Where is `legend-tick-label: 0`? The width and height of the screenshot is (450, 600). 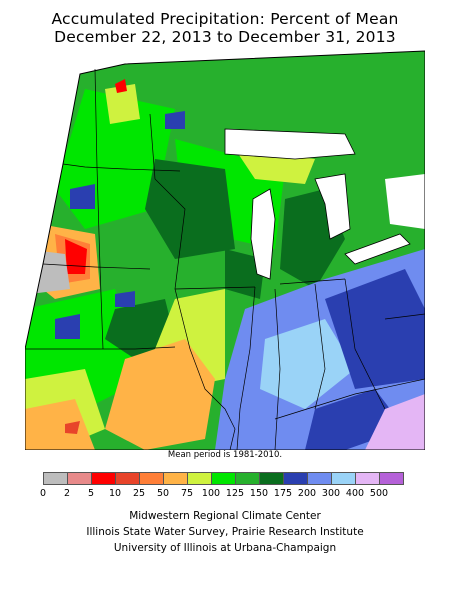
legend-tick-label: 0 is located at coordinates (43, 493).